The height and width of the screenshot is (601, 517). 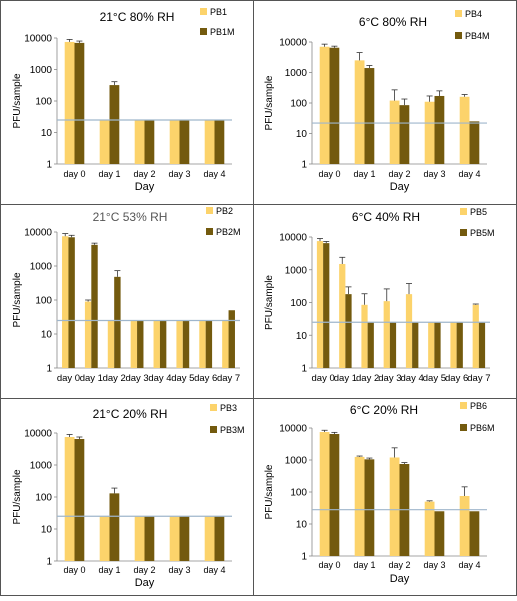 What do you see at coordinates (79, 103) in the screenshot?
I see `bar-pb1m-day0` at bounding box center [79, 103].